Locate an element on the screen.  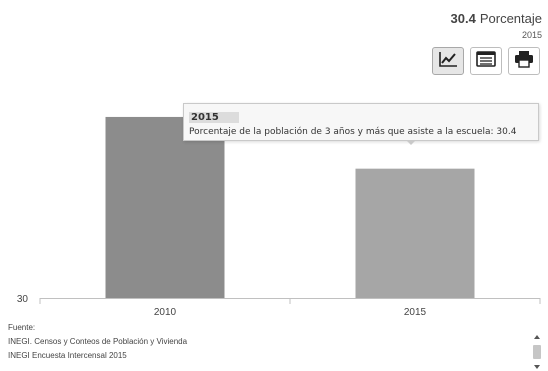
tooltip-pointer is located at coordinates (411, 142).